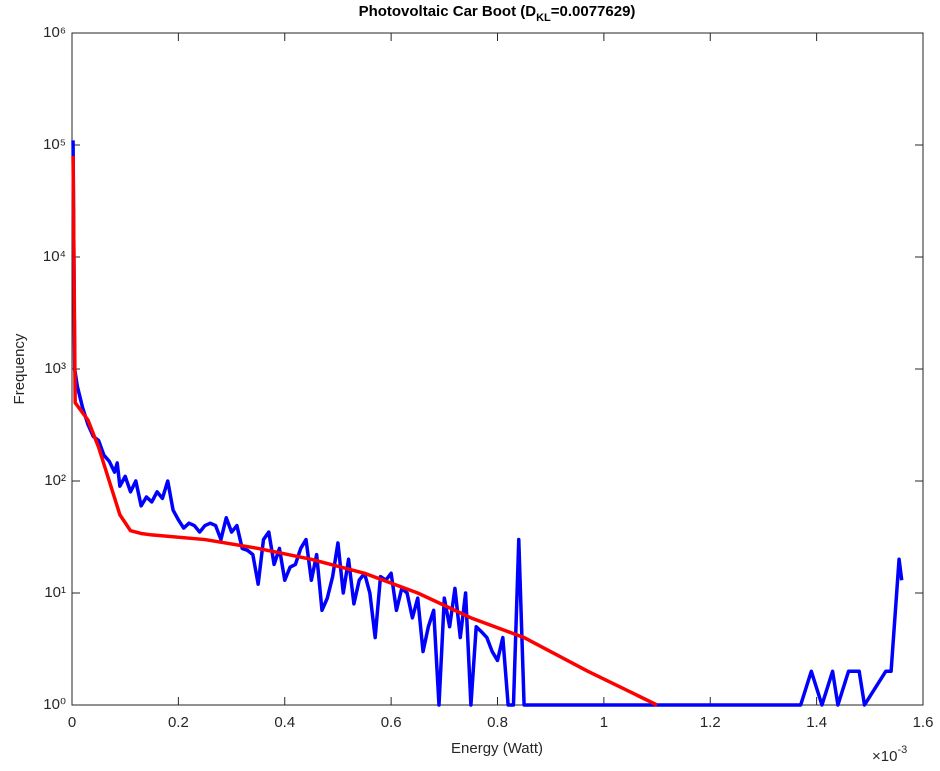 This screenshot has height=771, width=940. I want to click on chart-title: Photovoltaic Car Boot (DKL=0.0077629), so click(497, 13).